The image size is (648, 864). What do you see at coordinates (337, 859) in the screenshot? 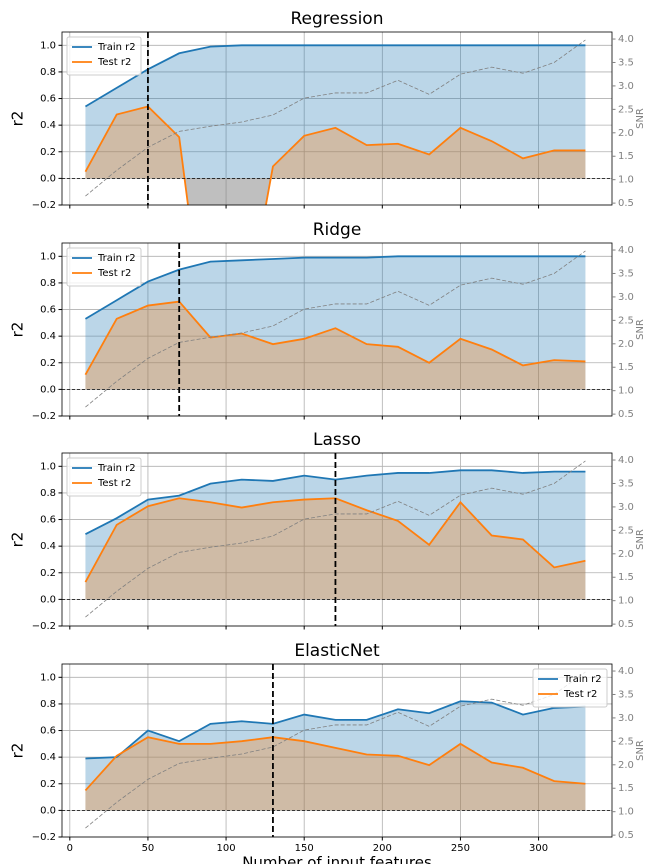
I see `x-axis-label: Number of input features` at bounding box center [337, 859].